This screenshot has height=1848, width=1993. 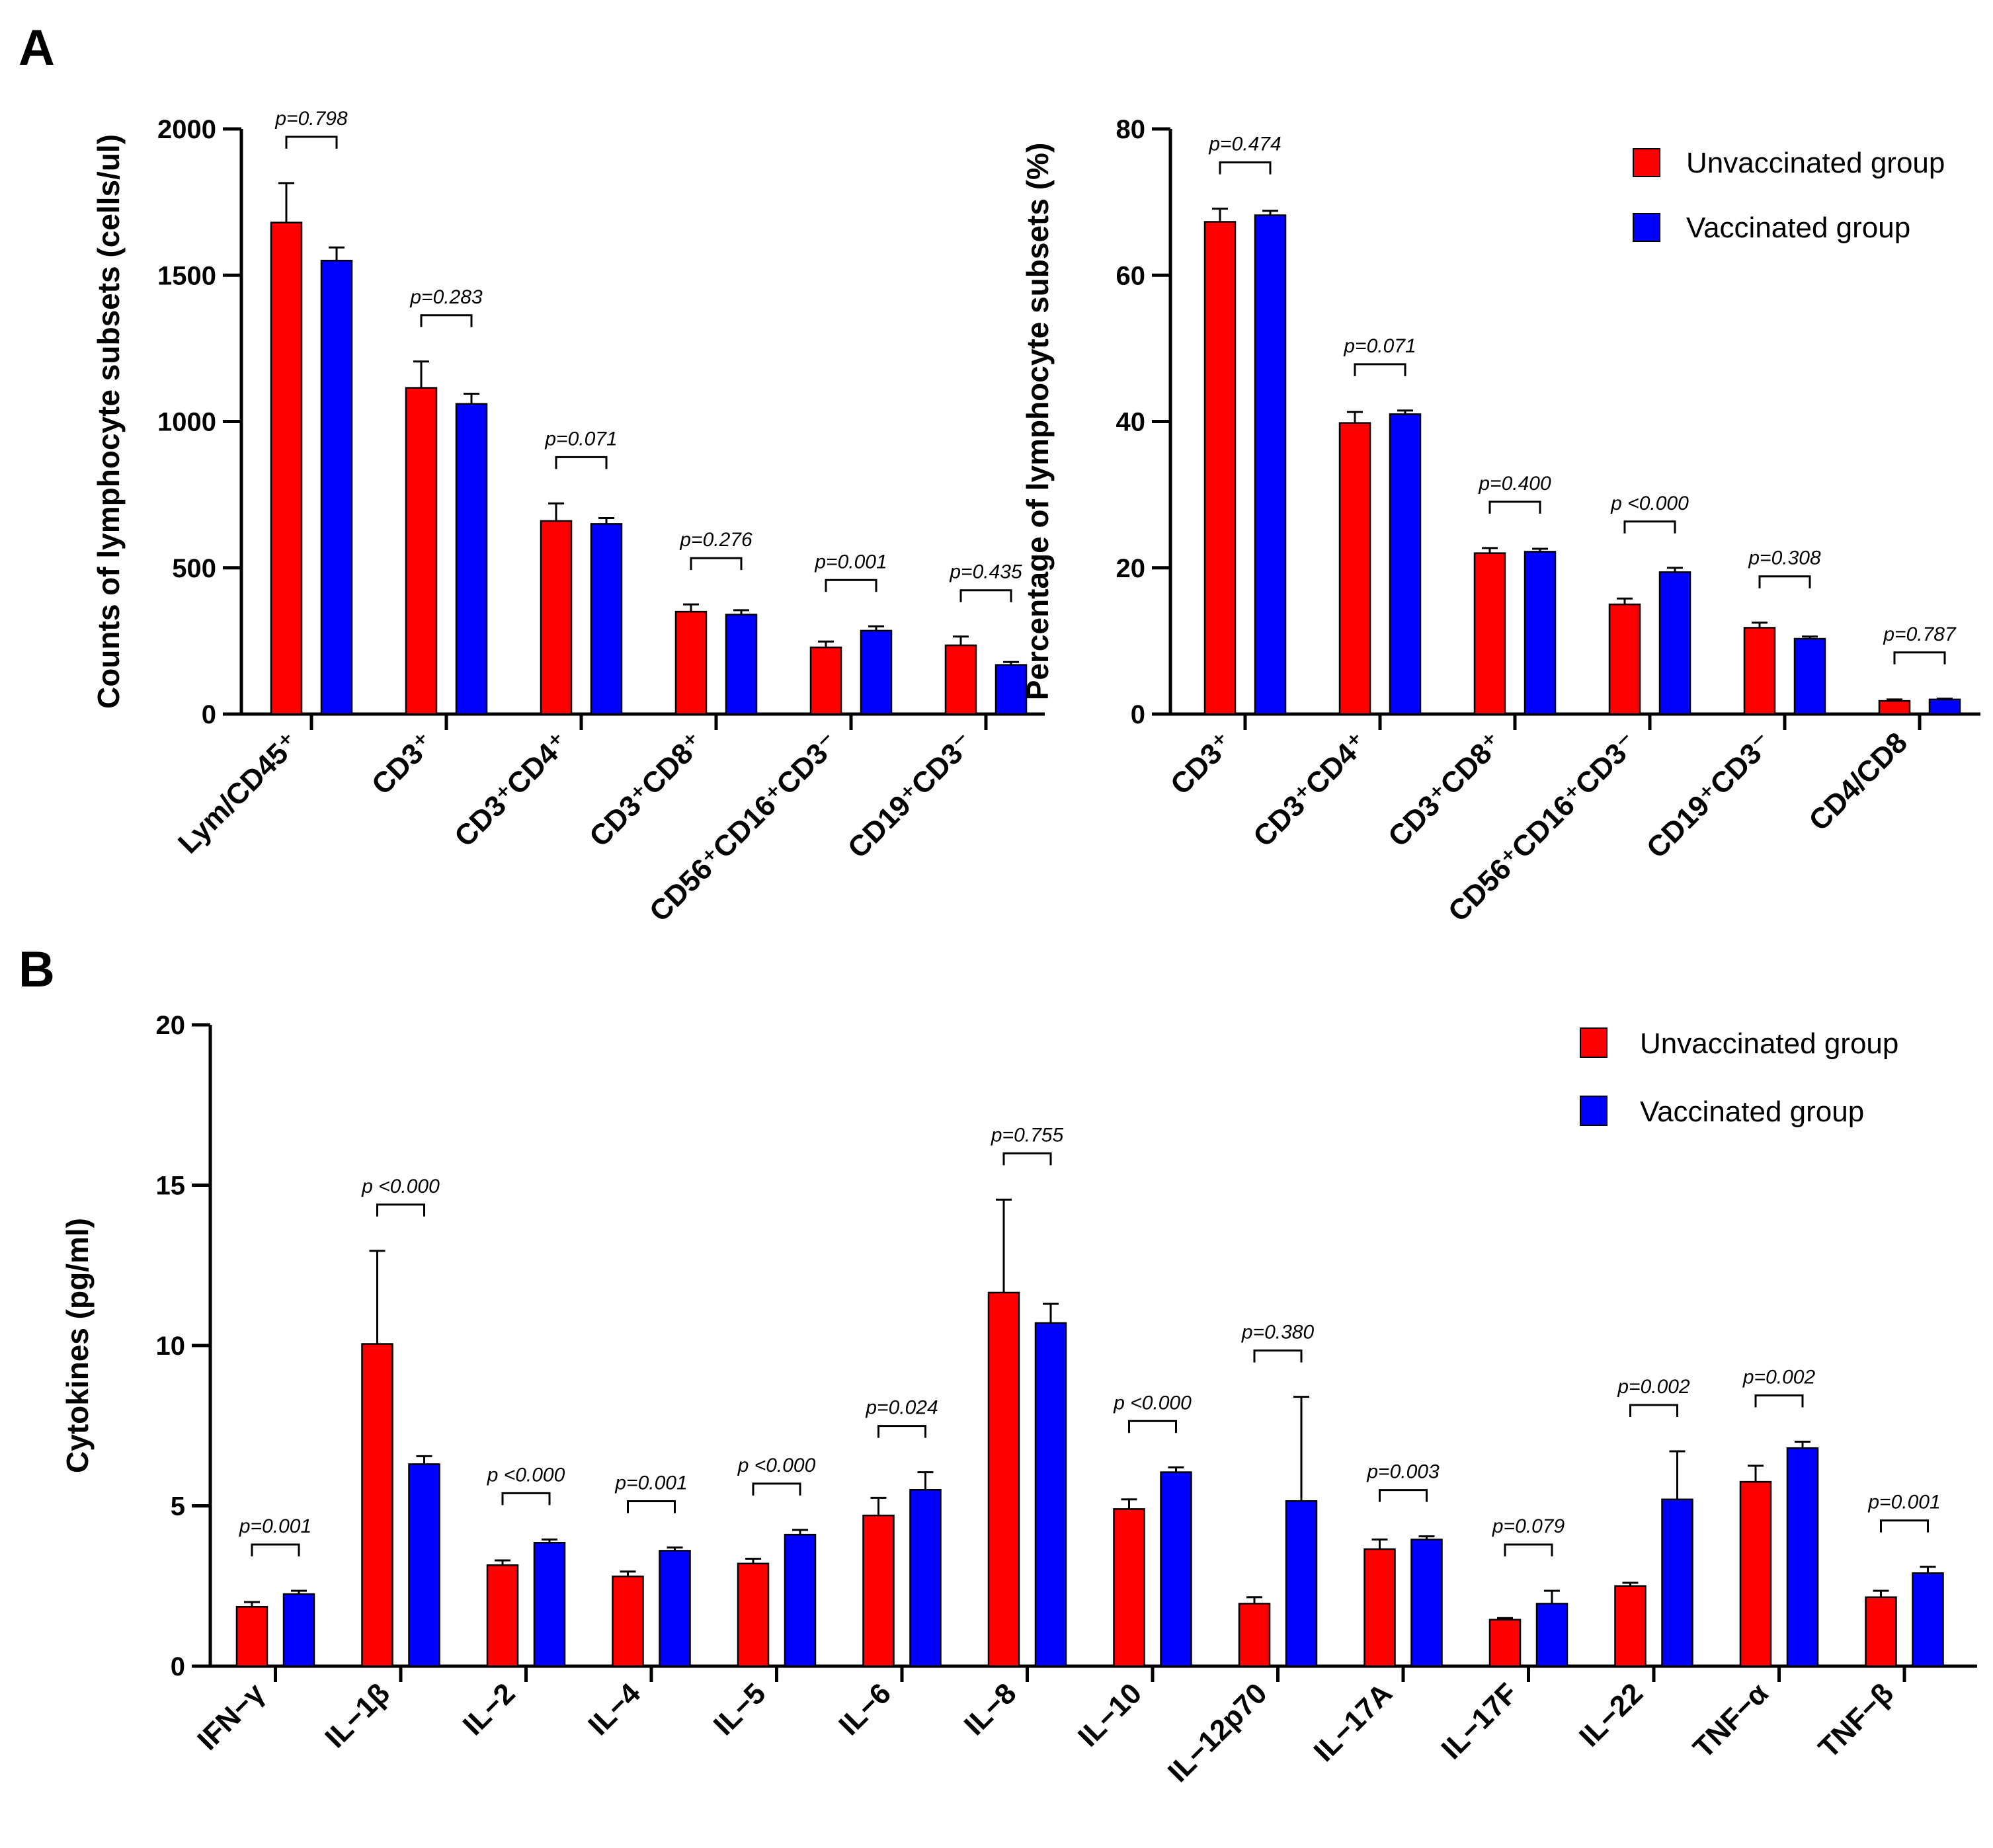 What do you see at coordinates (171, 1346) in the screenshot?
I see `y-tick-label: 10` at bounding box center [171, 1346].